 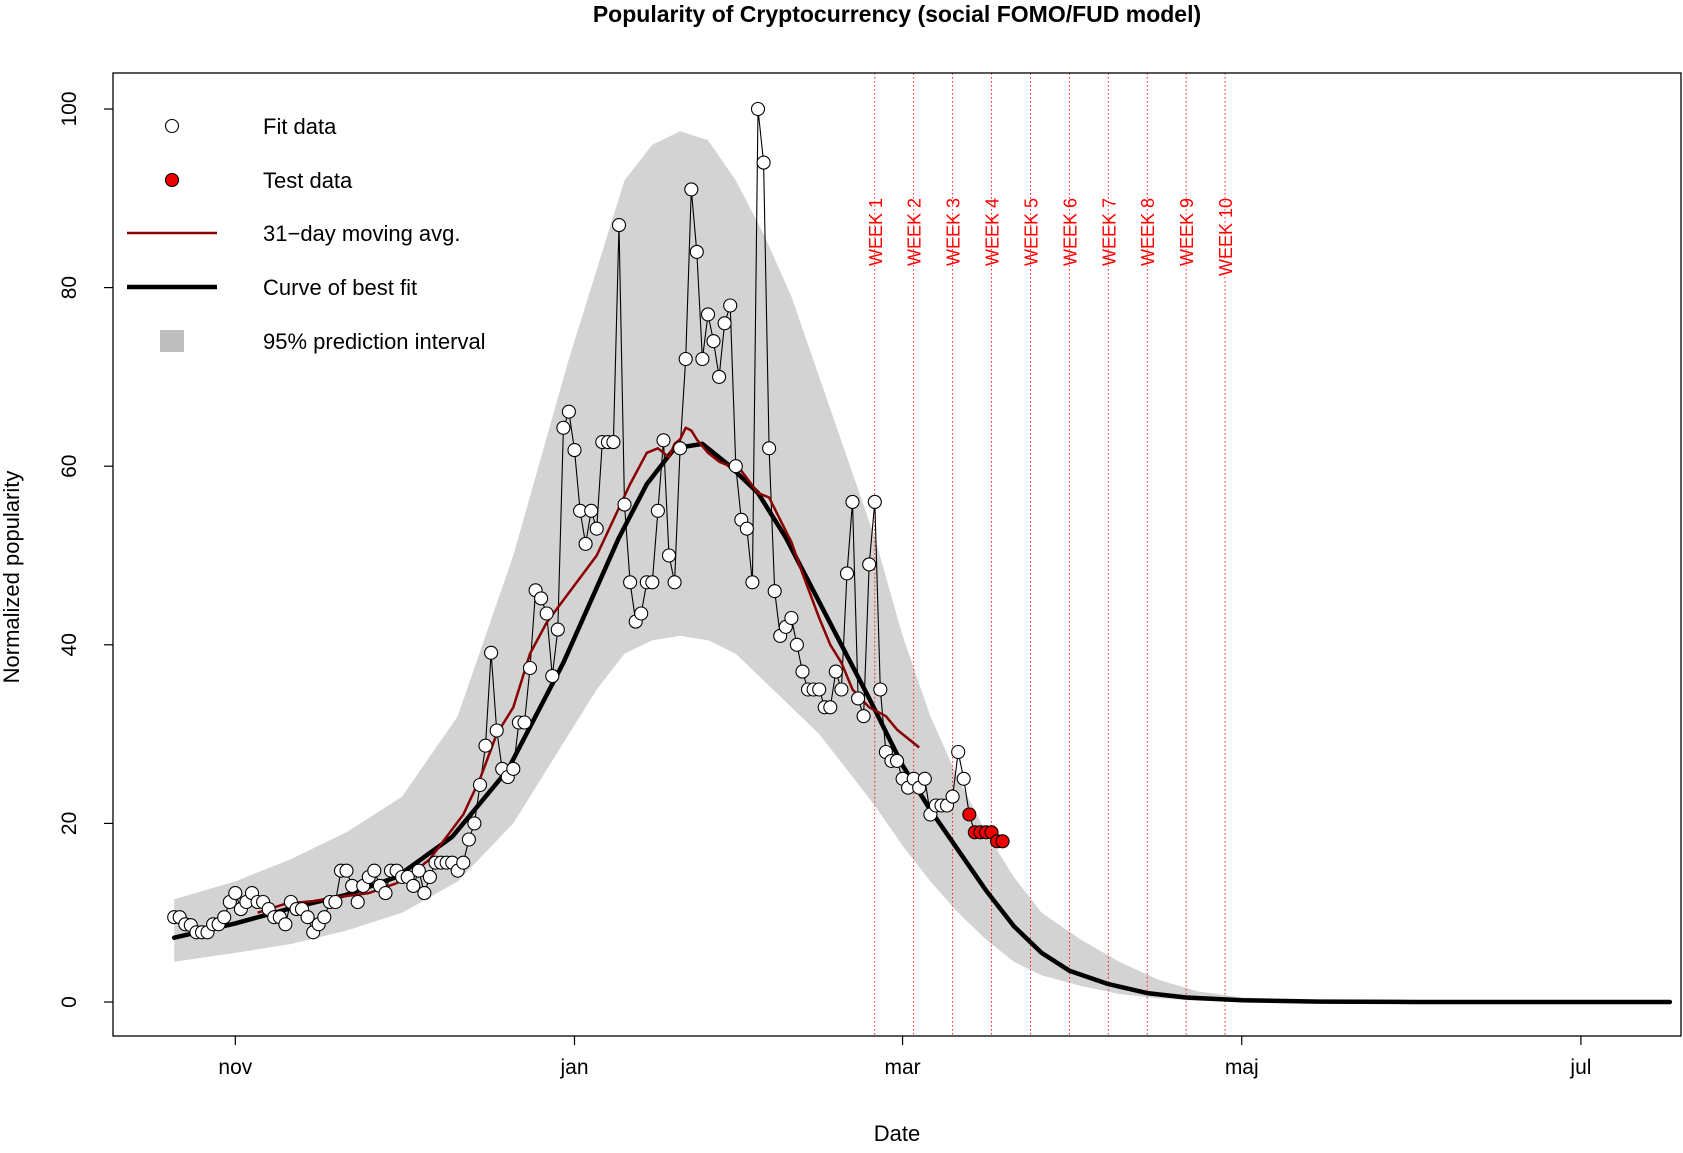 I want to click on y-tick-label: 60, so click(x=69, y=466).